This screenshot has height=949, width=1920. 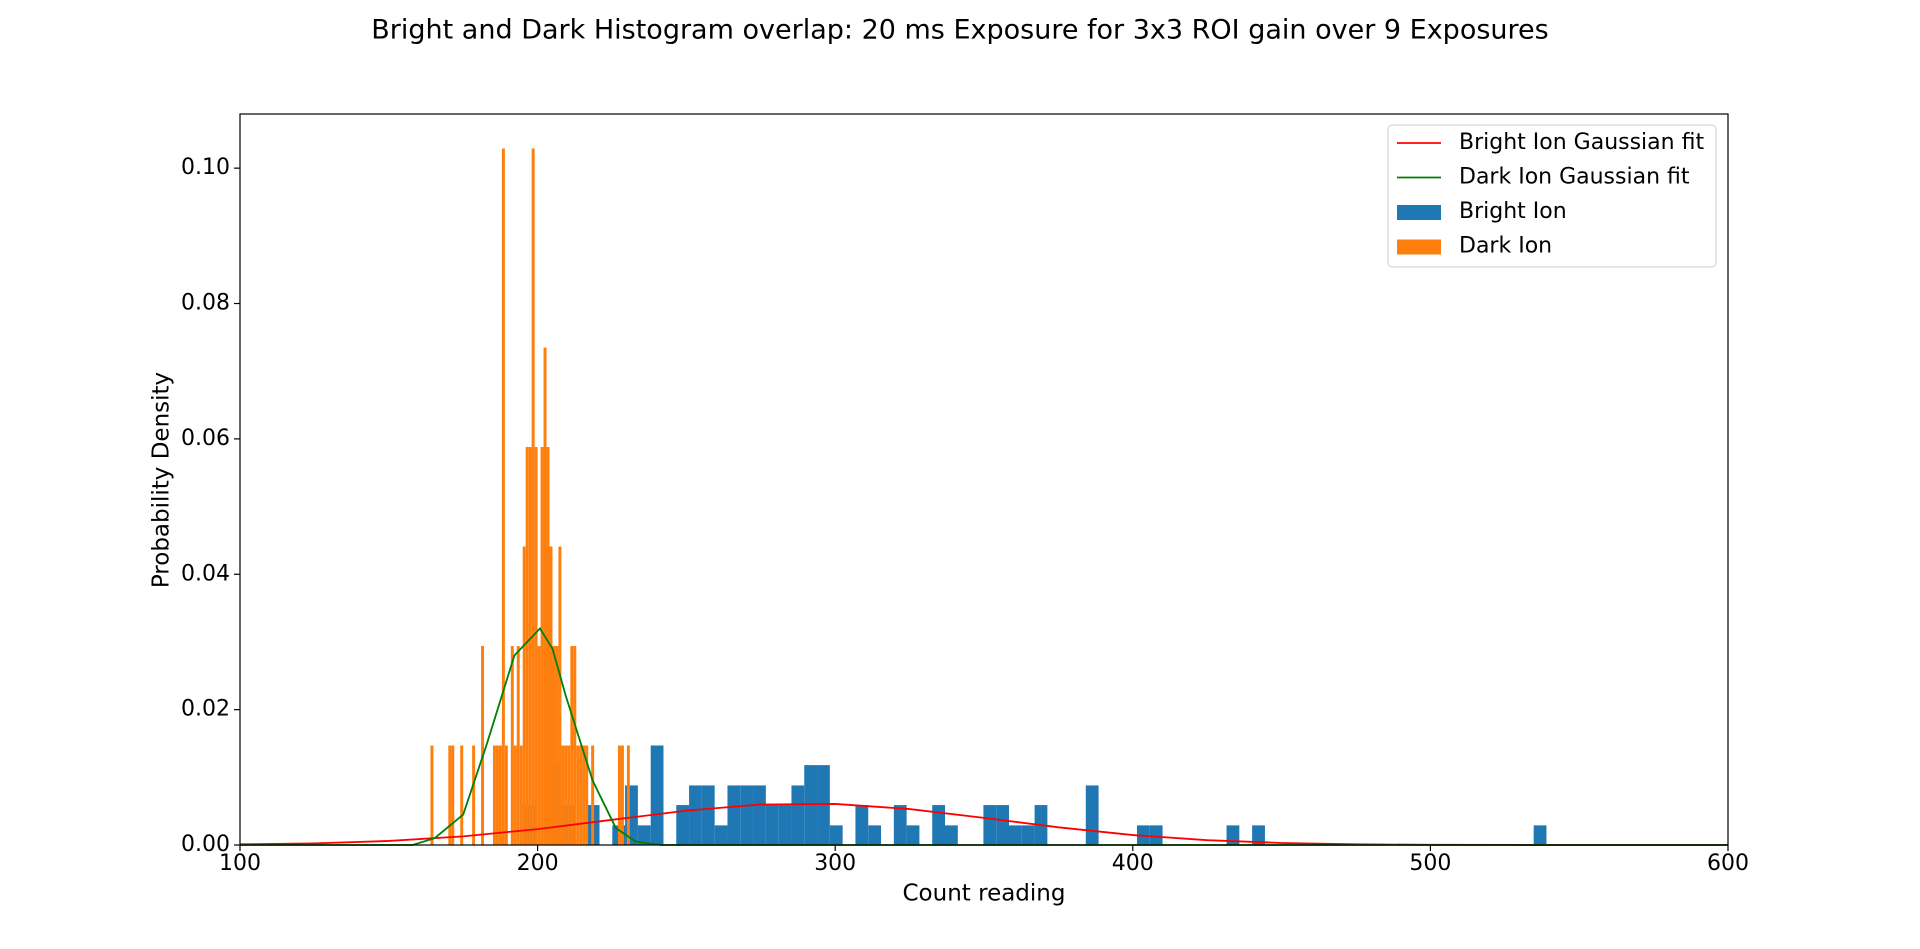 I want to click on x-tick-label: 100, so click(x=240, y=863).